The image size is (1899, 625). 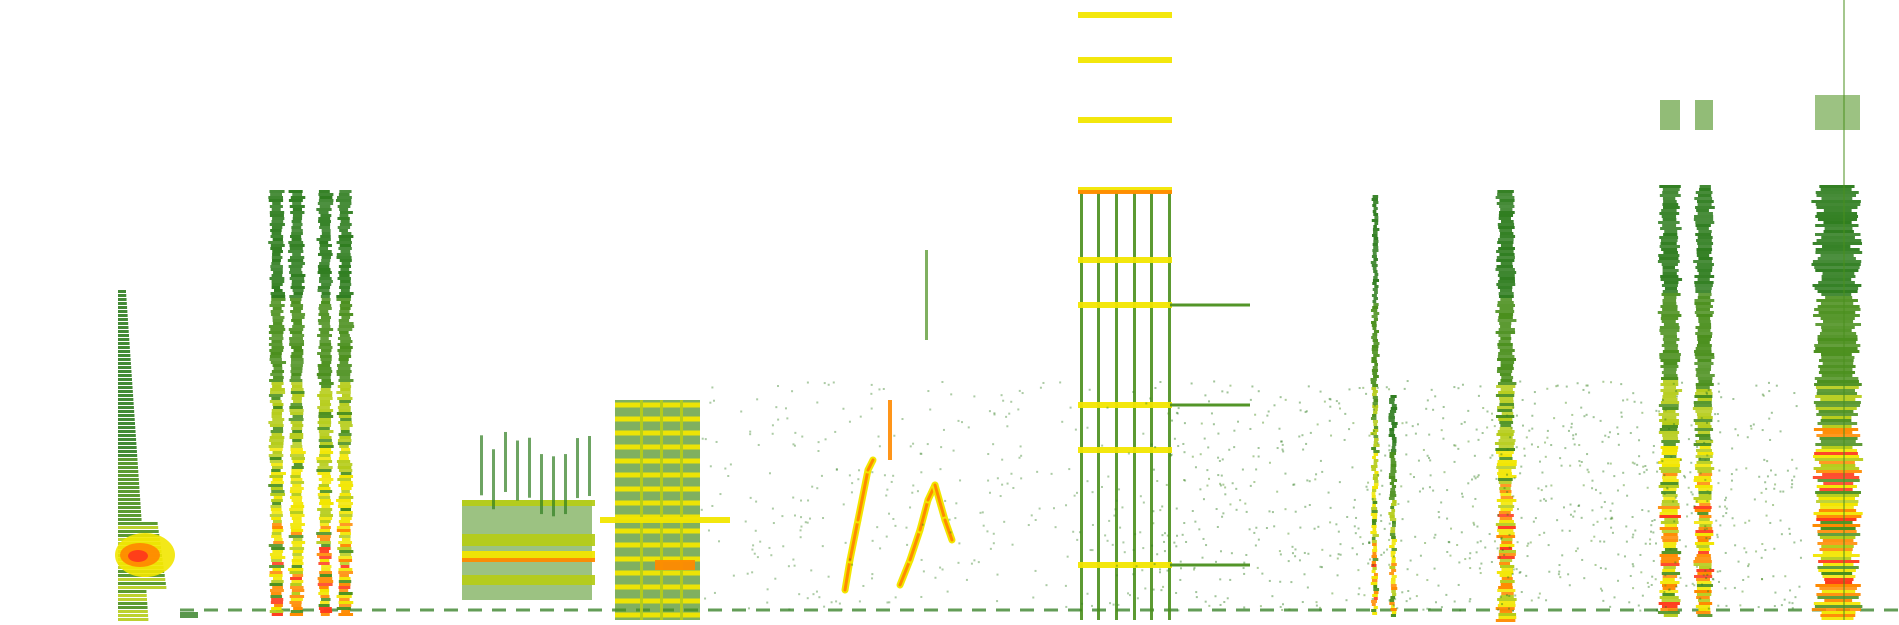 I want to click on spectral-blob, so click(x=138, y=556).